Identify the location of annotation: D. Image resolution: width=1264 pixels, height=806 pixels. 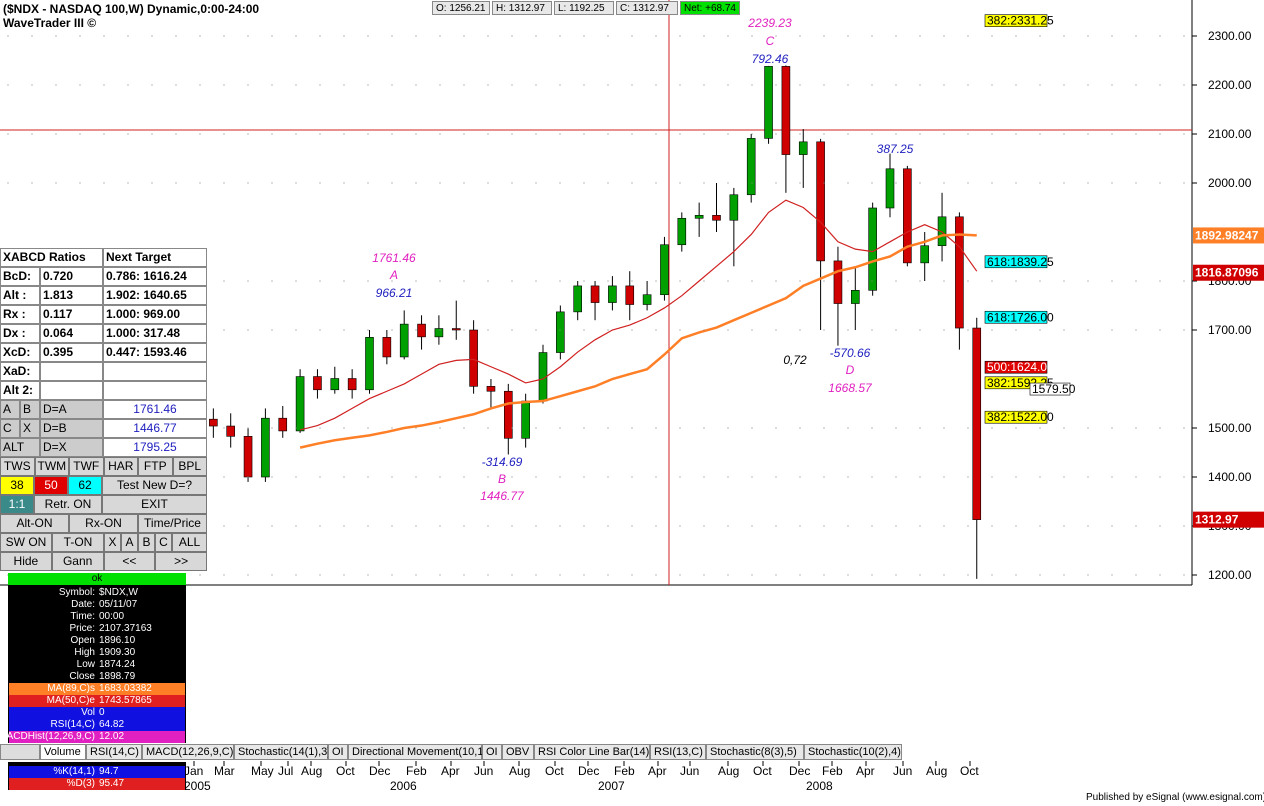
(850, 370).